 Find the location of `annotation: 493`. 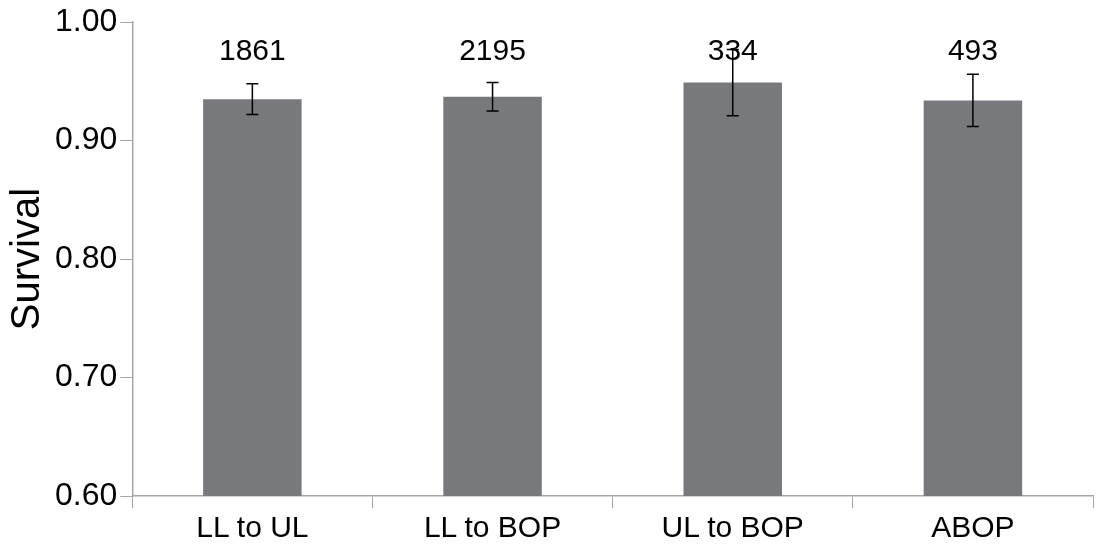

annotation: 493 is located at coordinates (972, 50).